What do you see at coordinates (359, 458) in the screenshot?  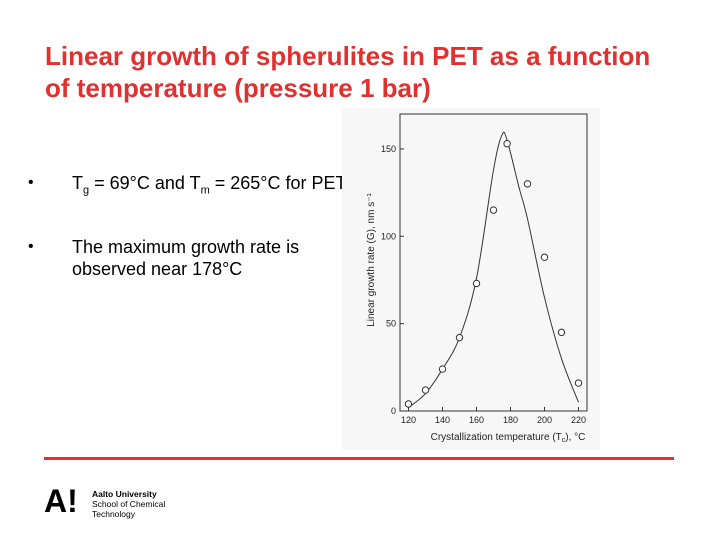 I see `footer-divider` at bounding box center [359, 458].